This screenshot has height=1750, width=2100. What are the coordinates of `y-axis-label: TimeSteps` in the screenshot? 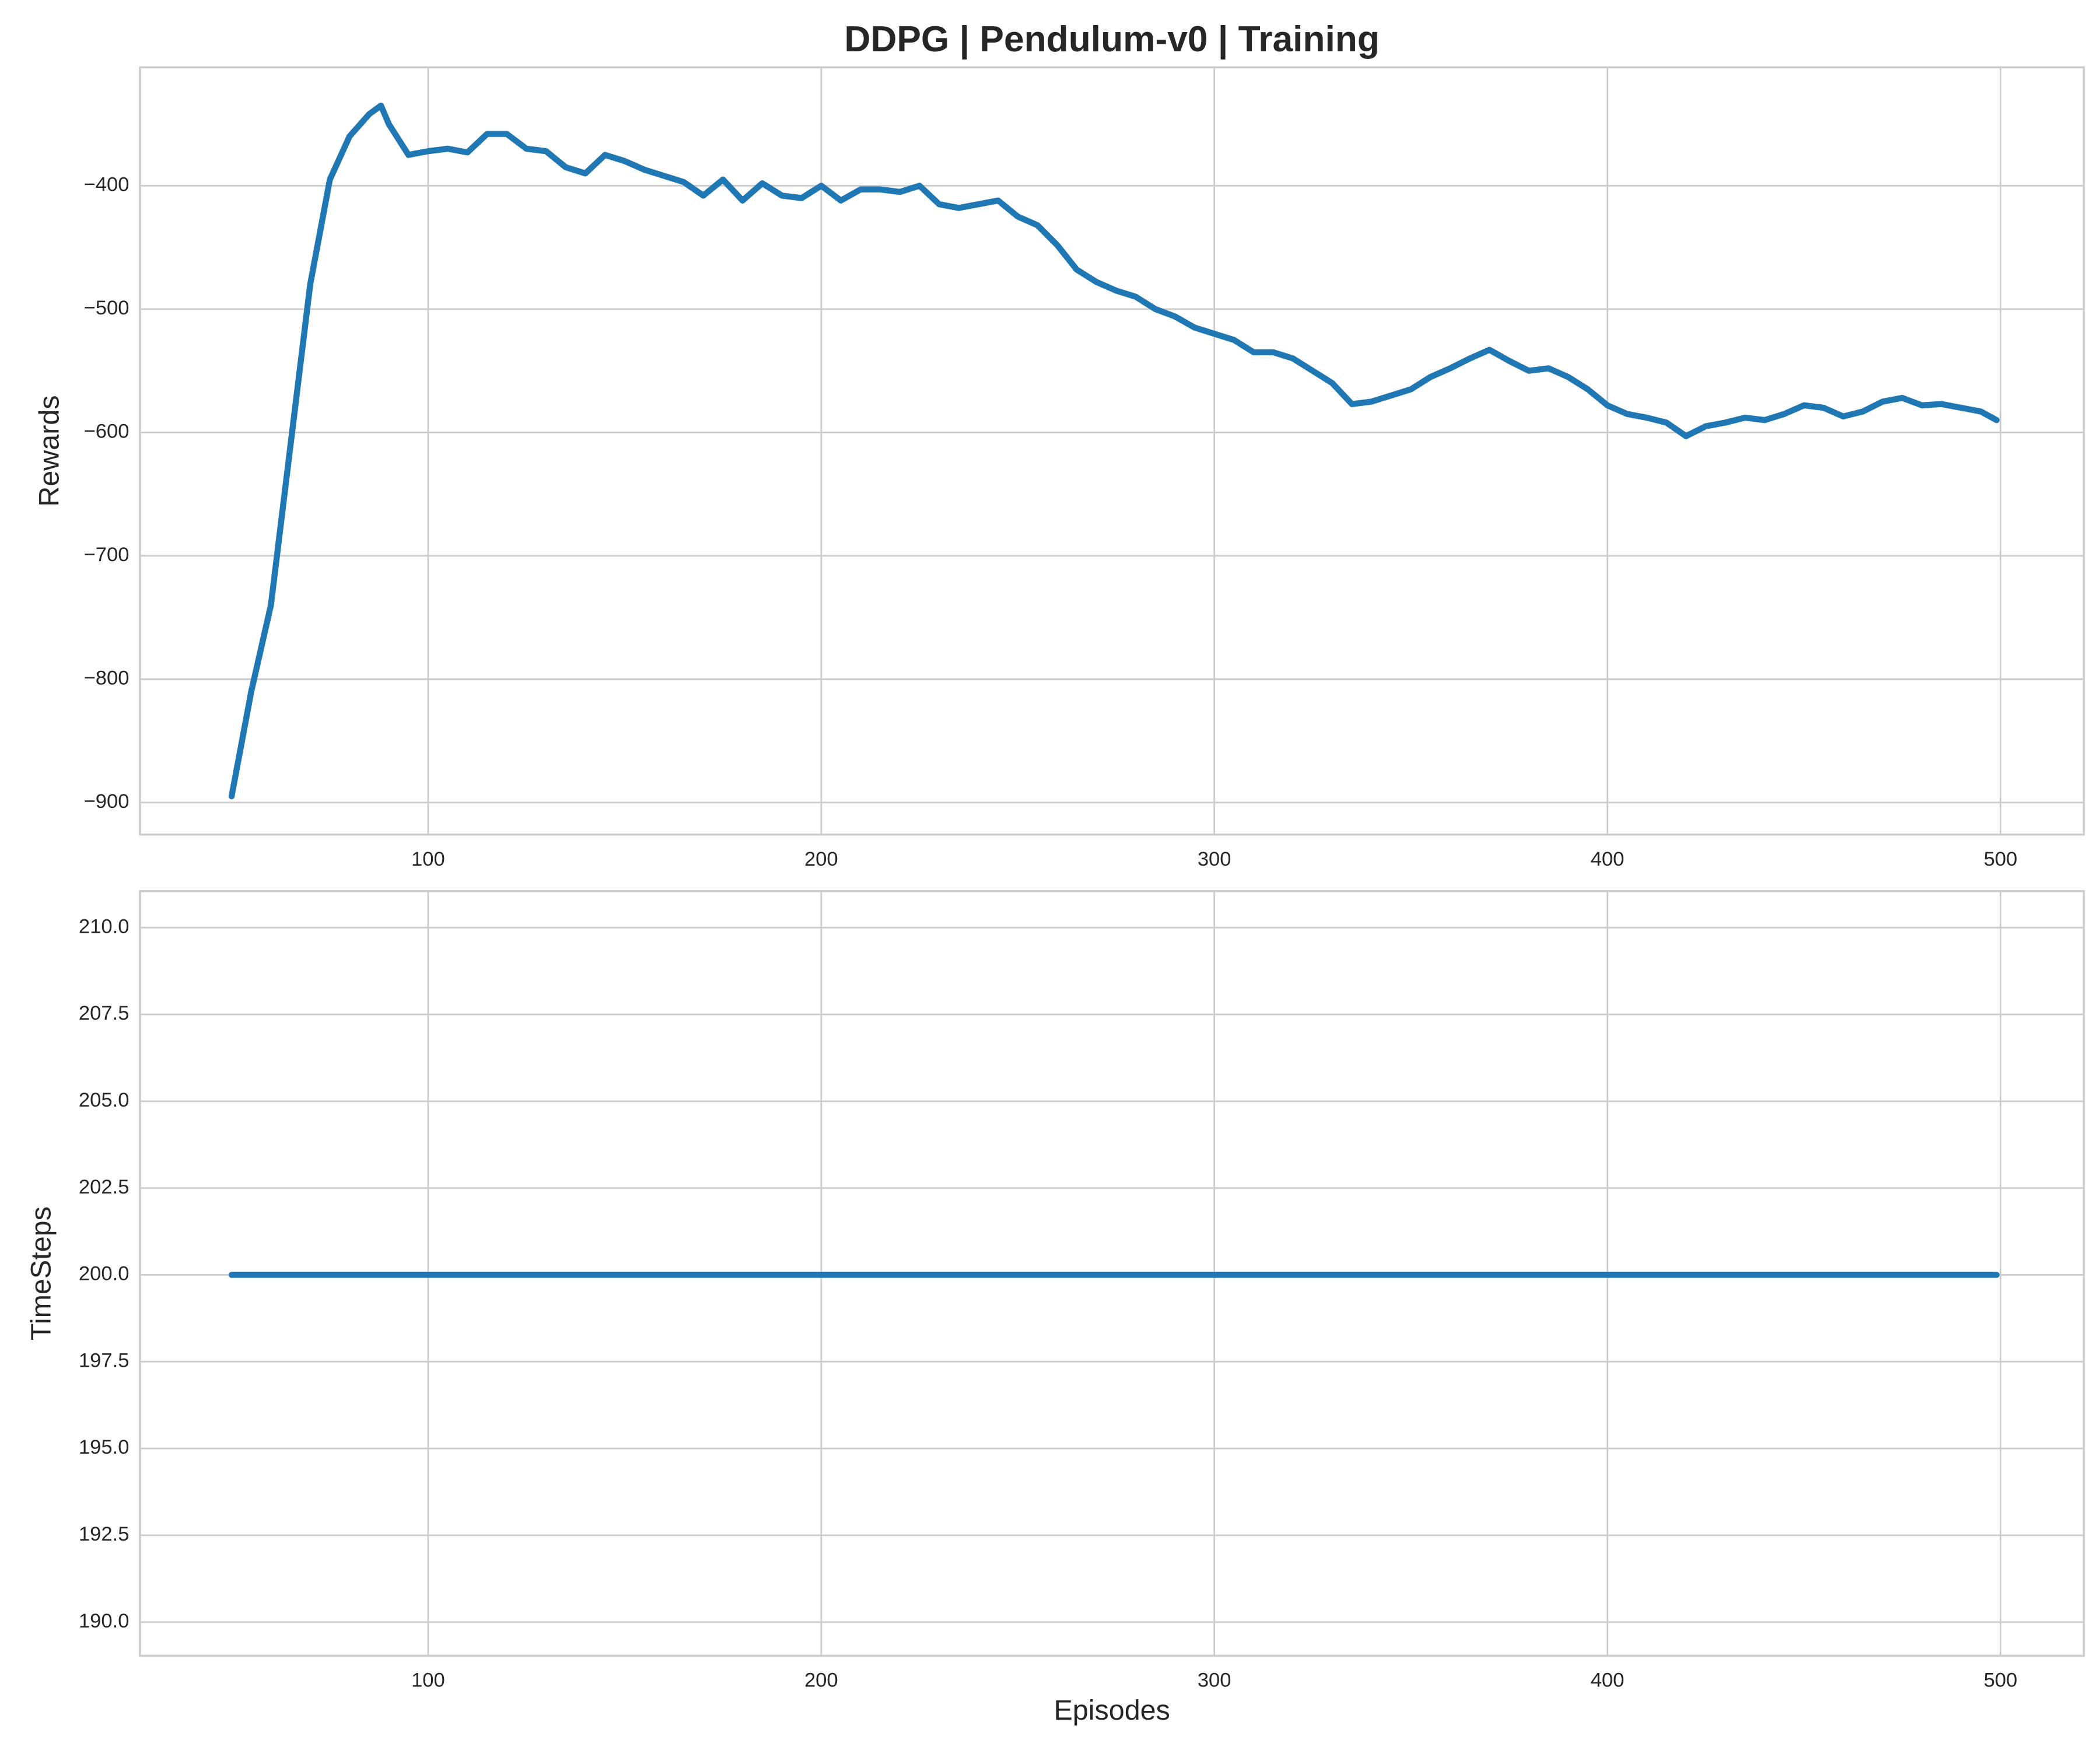 It's located at (41, 1273).